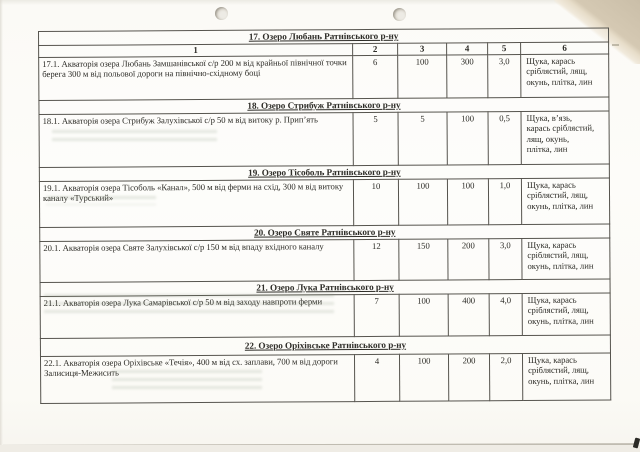 The image size is (640, 452). What do you see at coordinates (423, 260) in the screenshot?
I see `cell-col3: 150` at bounding box center [423, 260].